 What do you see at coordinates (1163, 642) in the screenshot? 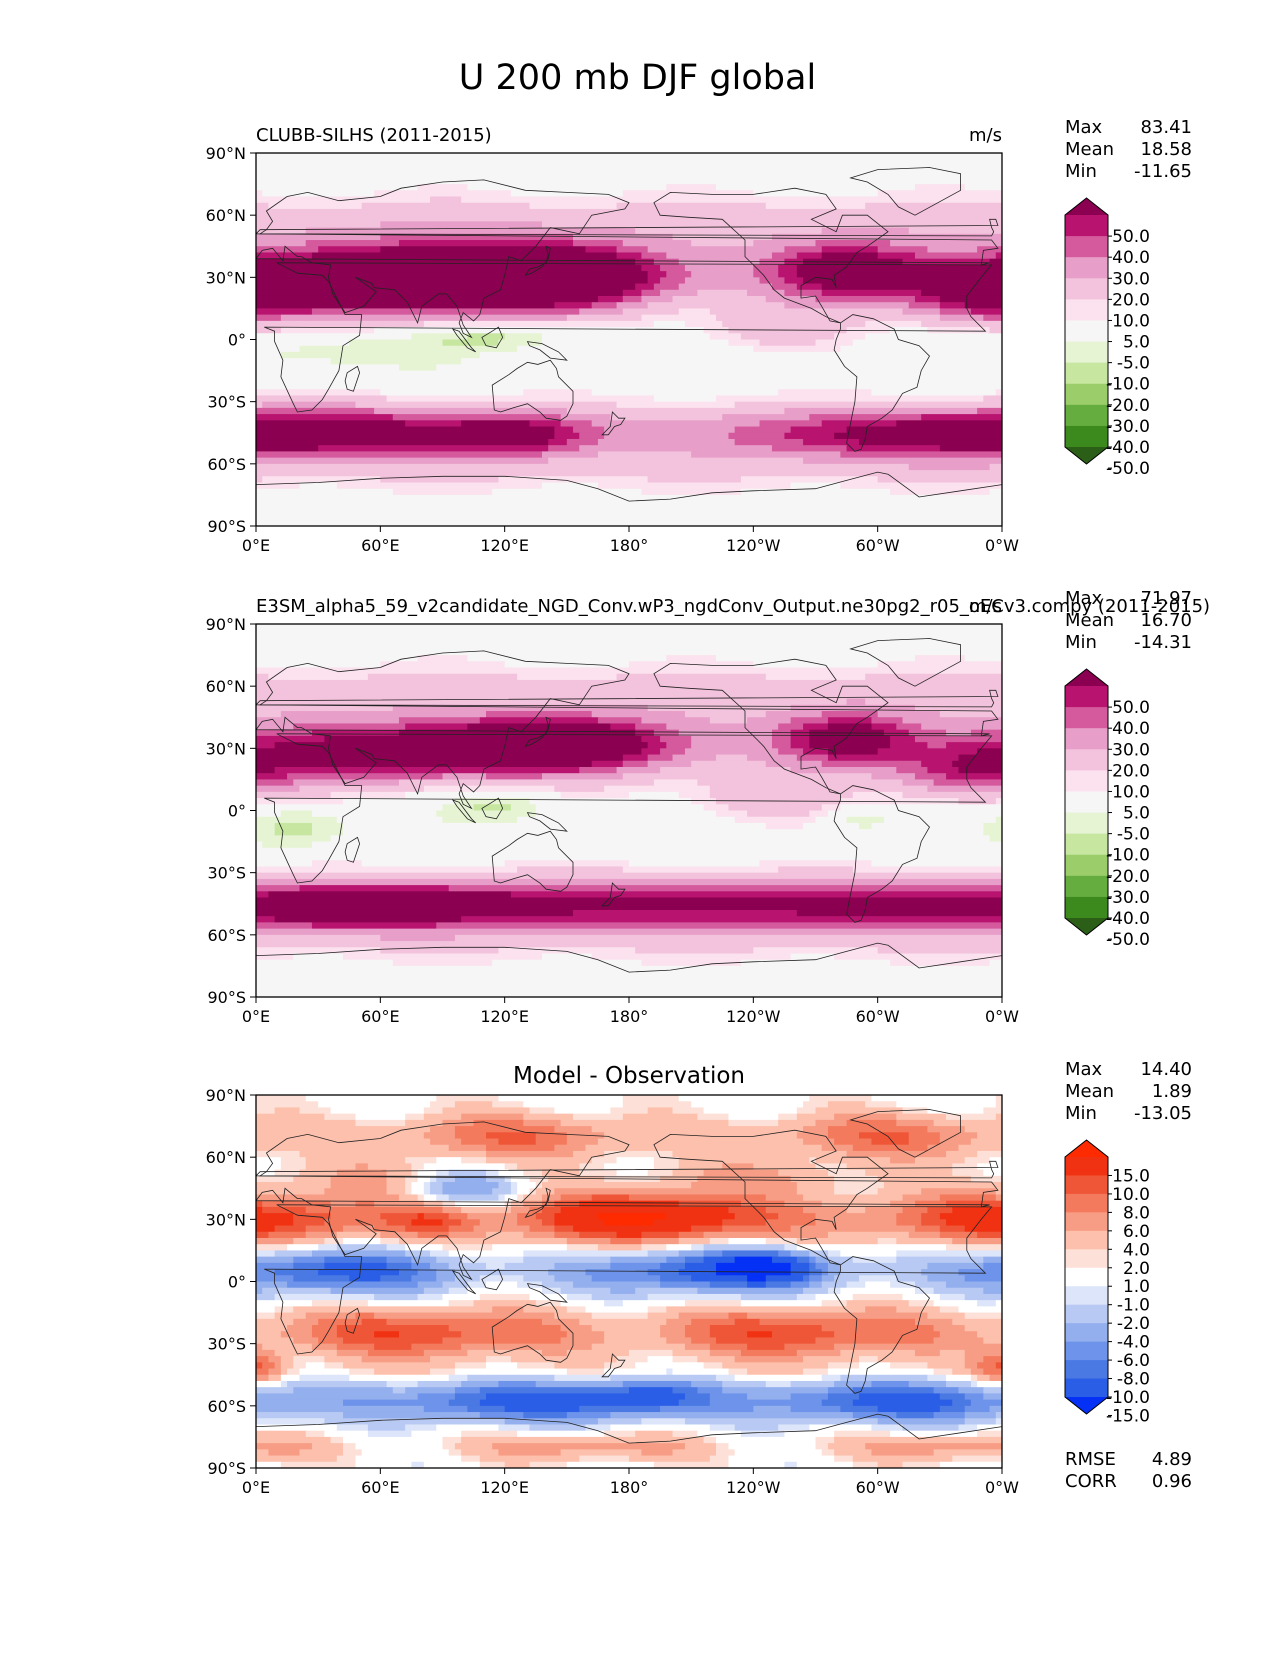
I see `stat-value: -14.31` at bounding box center [1163, 642].